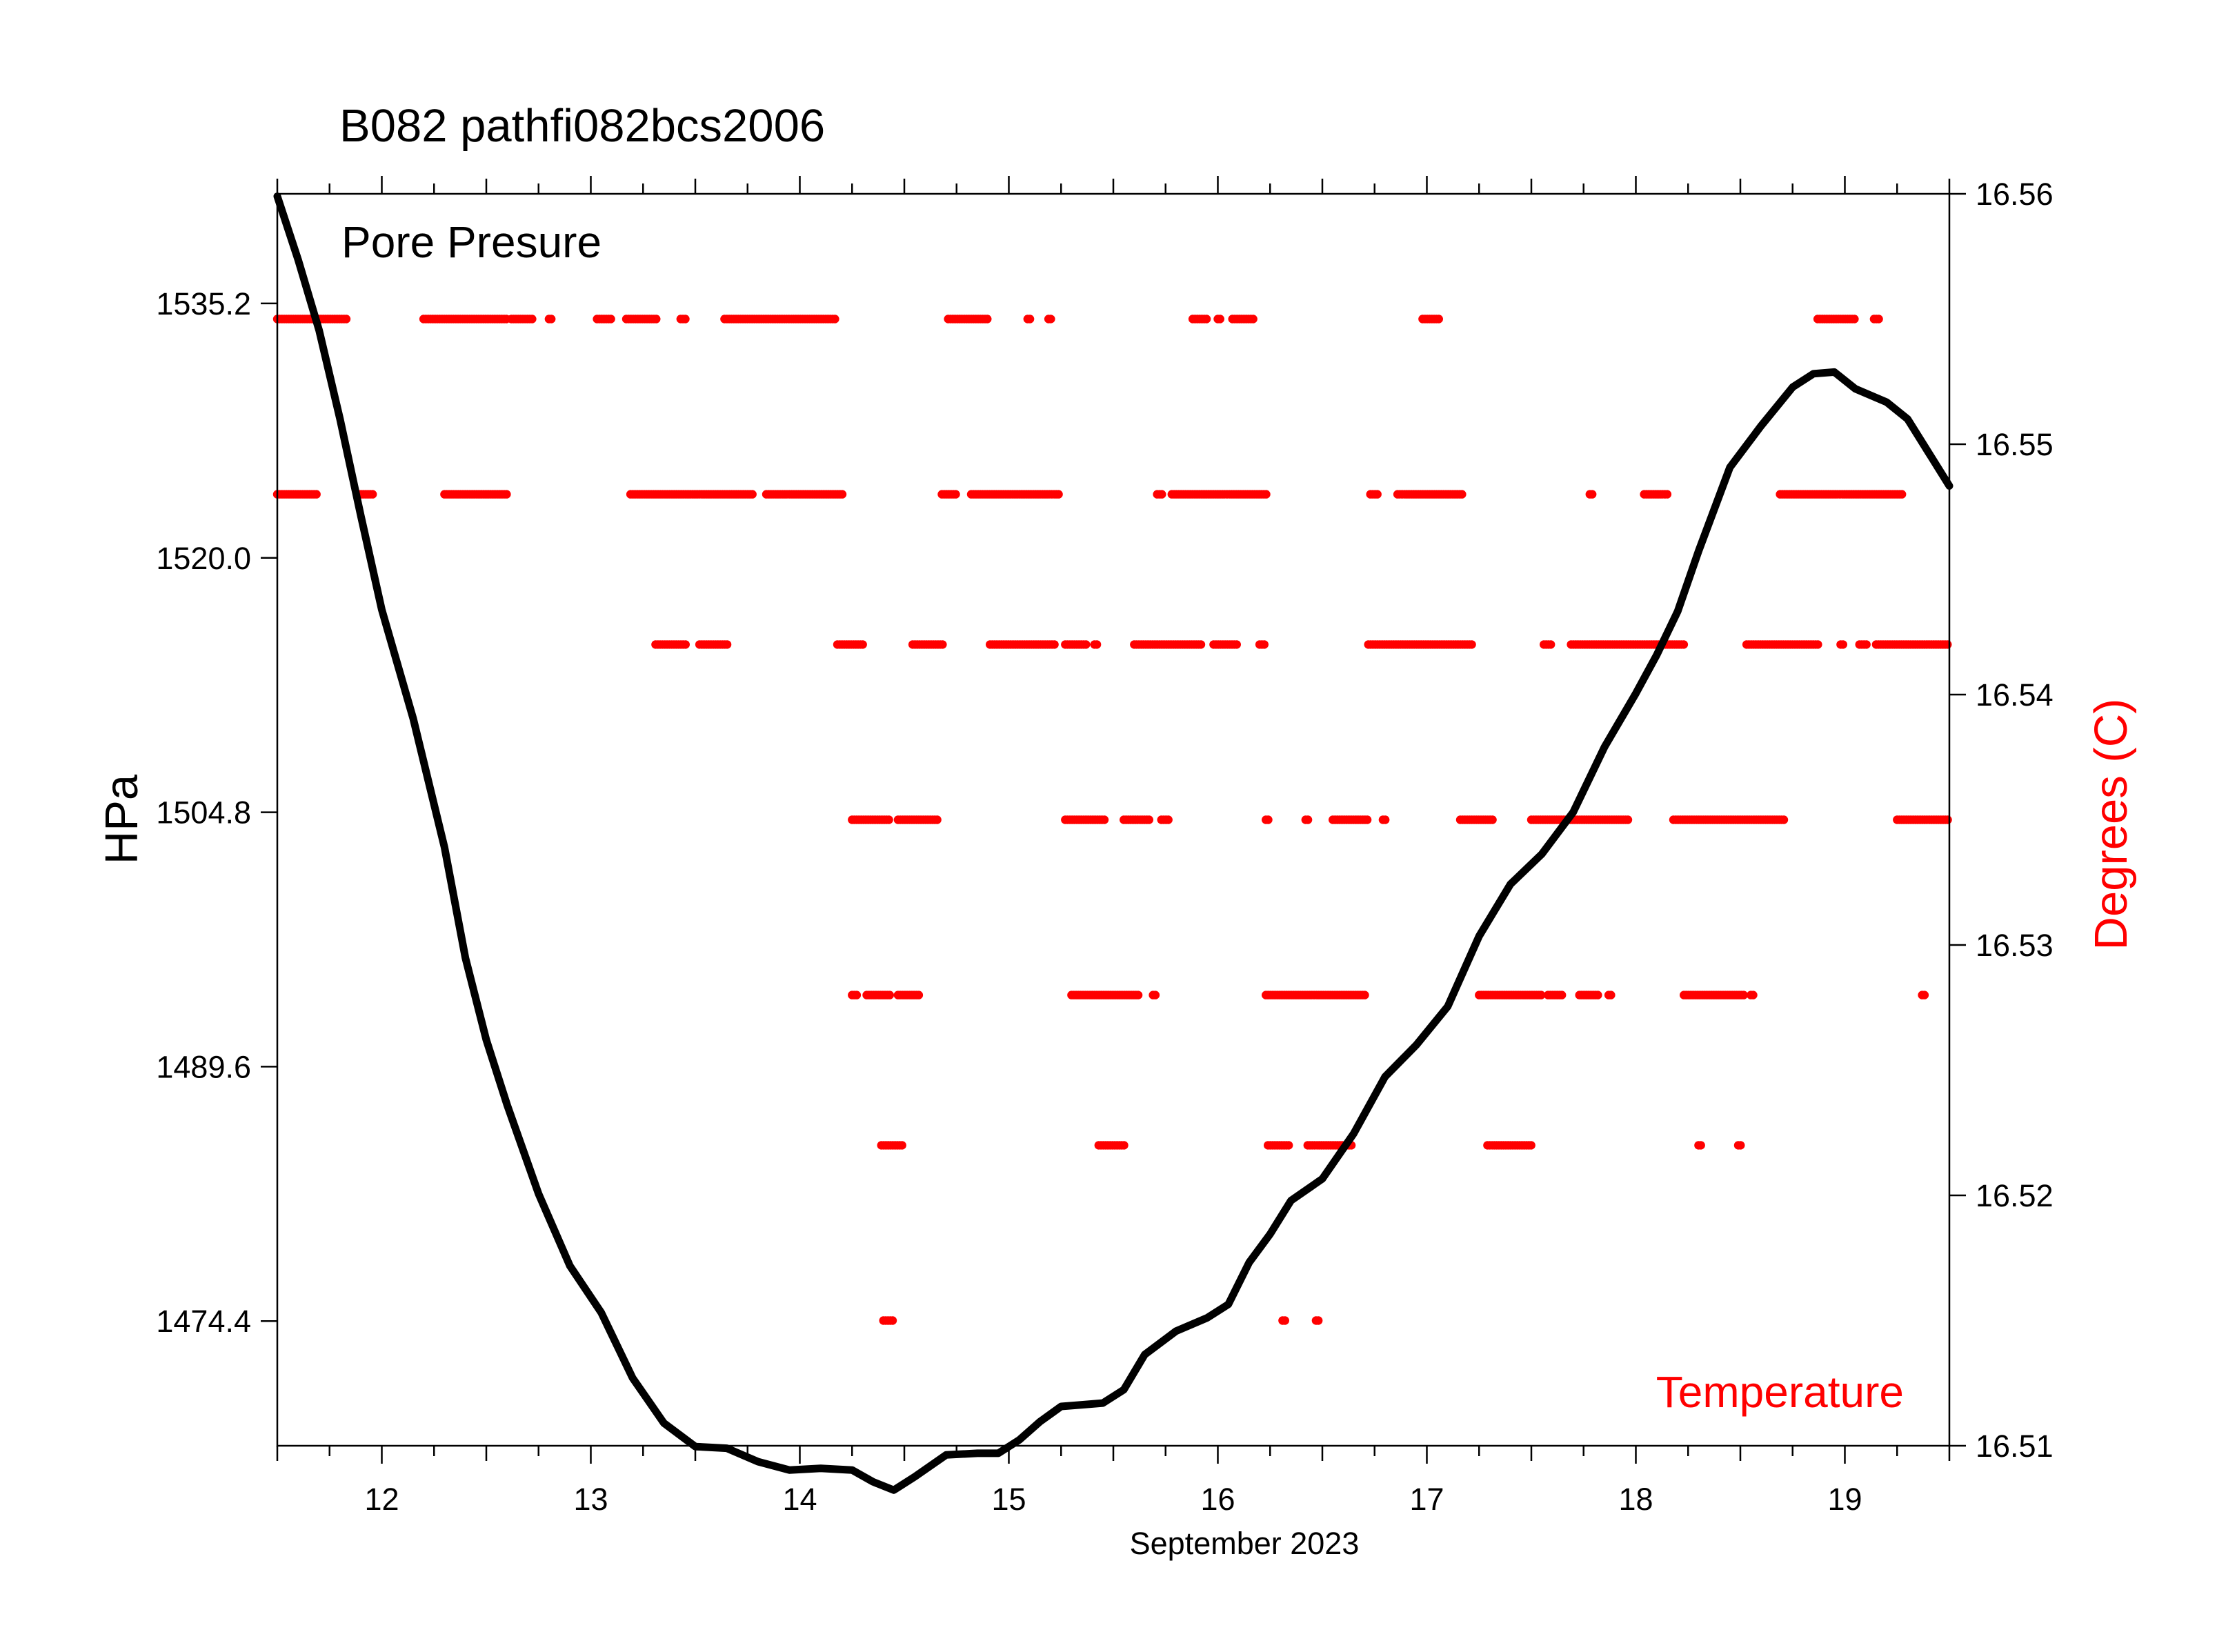 This screenshot has height=1652, width=2217. I want to click on x-tick-label: 12, so click(381, 1499).